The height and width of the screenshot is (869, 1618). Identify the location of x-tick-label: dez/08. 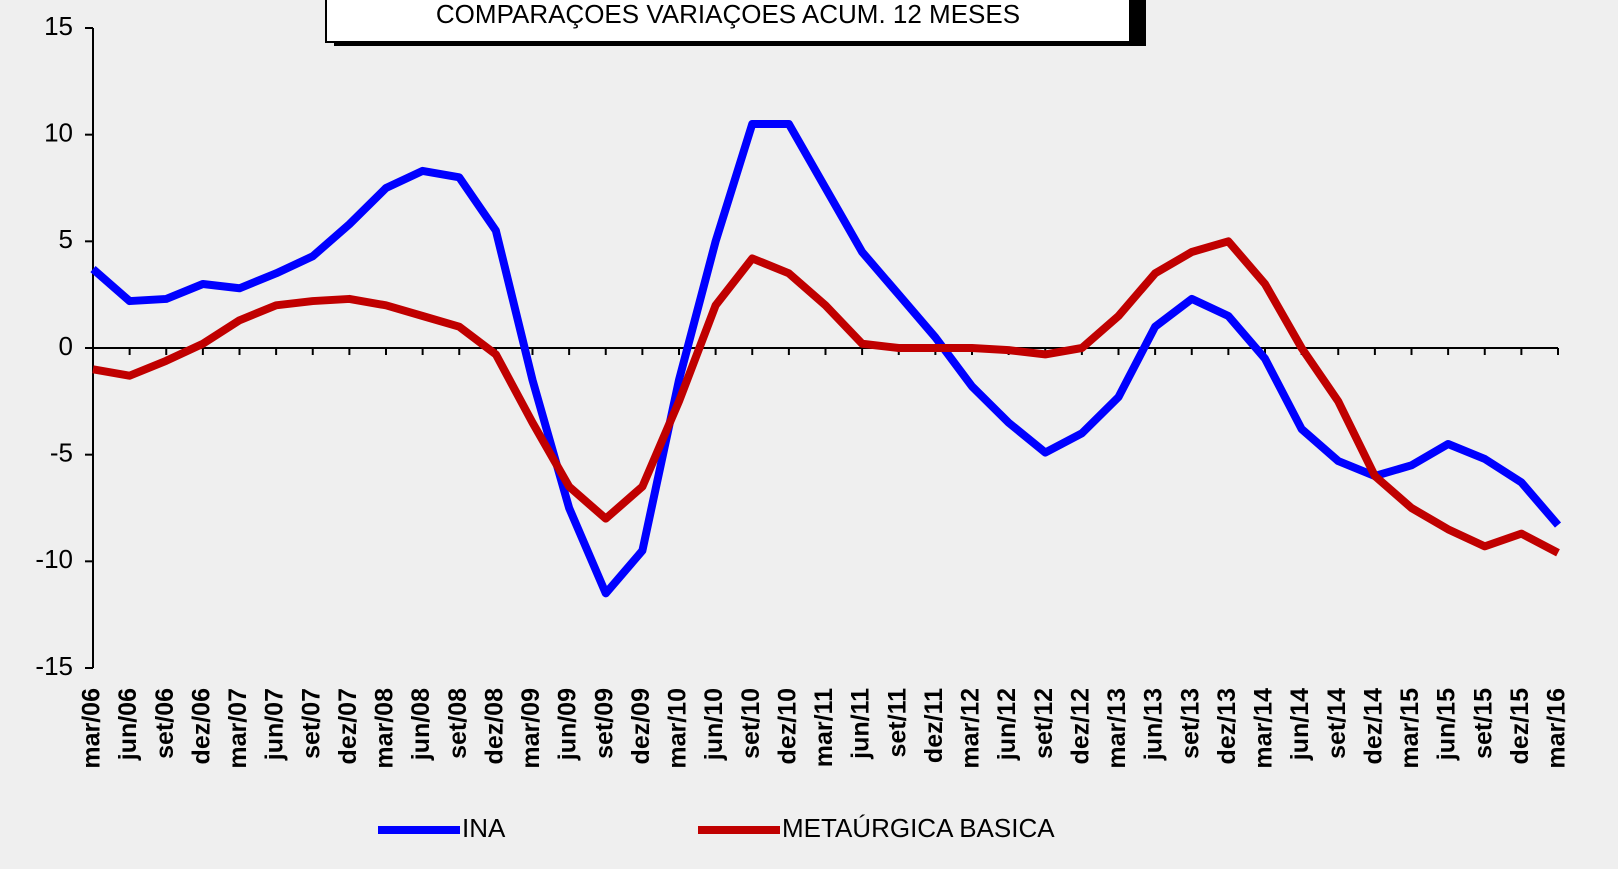
(494, 726).